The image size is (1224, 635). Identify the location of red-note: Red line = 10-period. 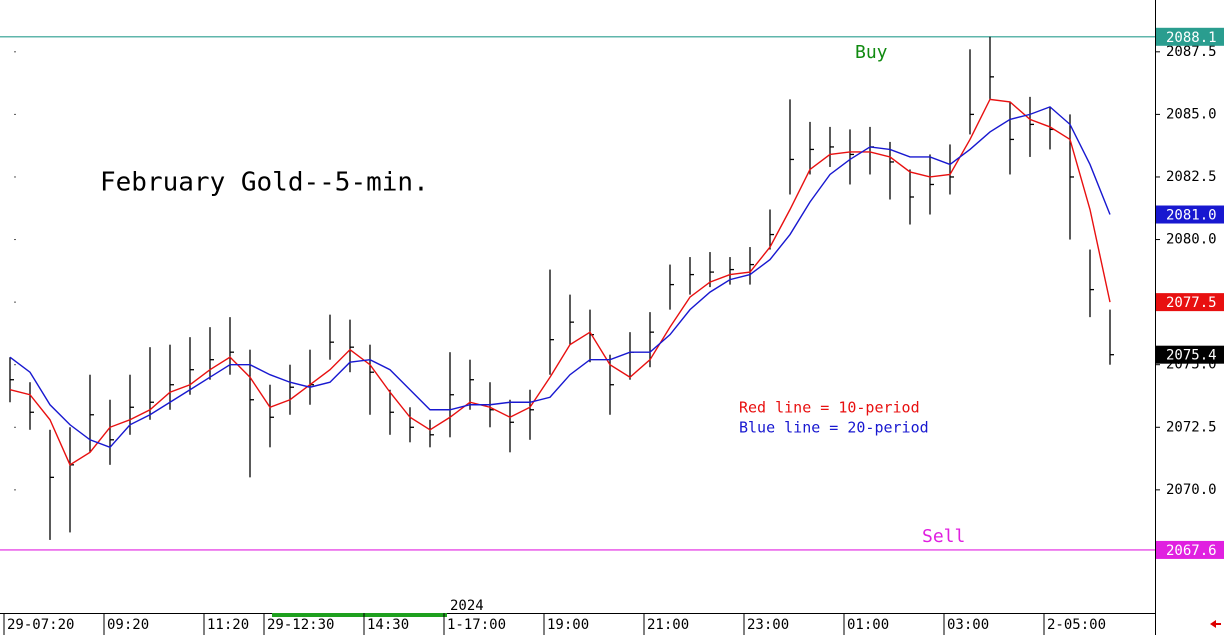
(829, 408).